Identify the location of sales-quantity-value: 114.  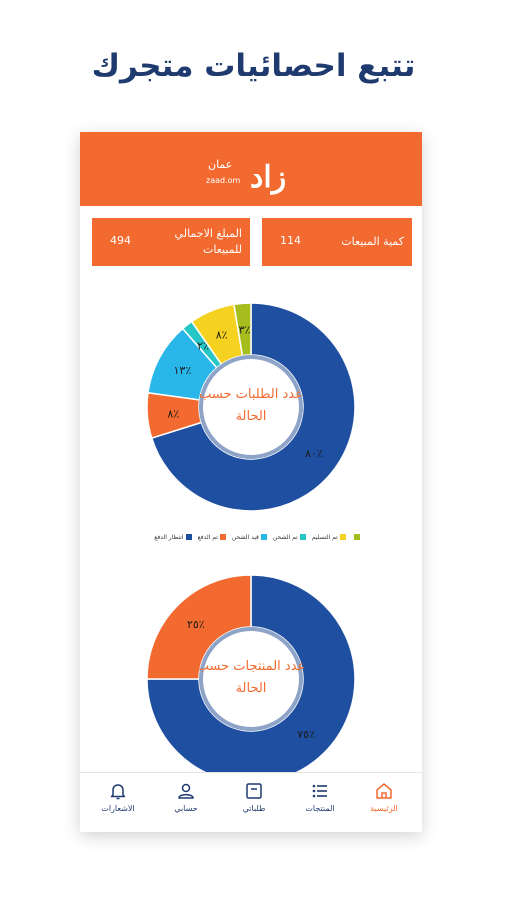
(290, 240).